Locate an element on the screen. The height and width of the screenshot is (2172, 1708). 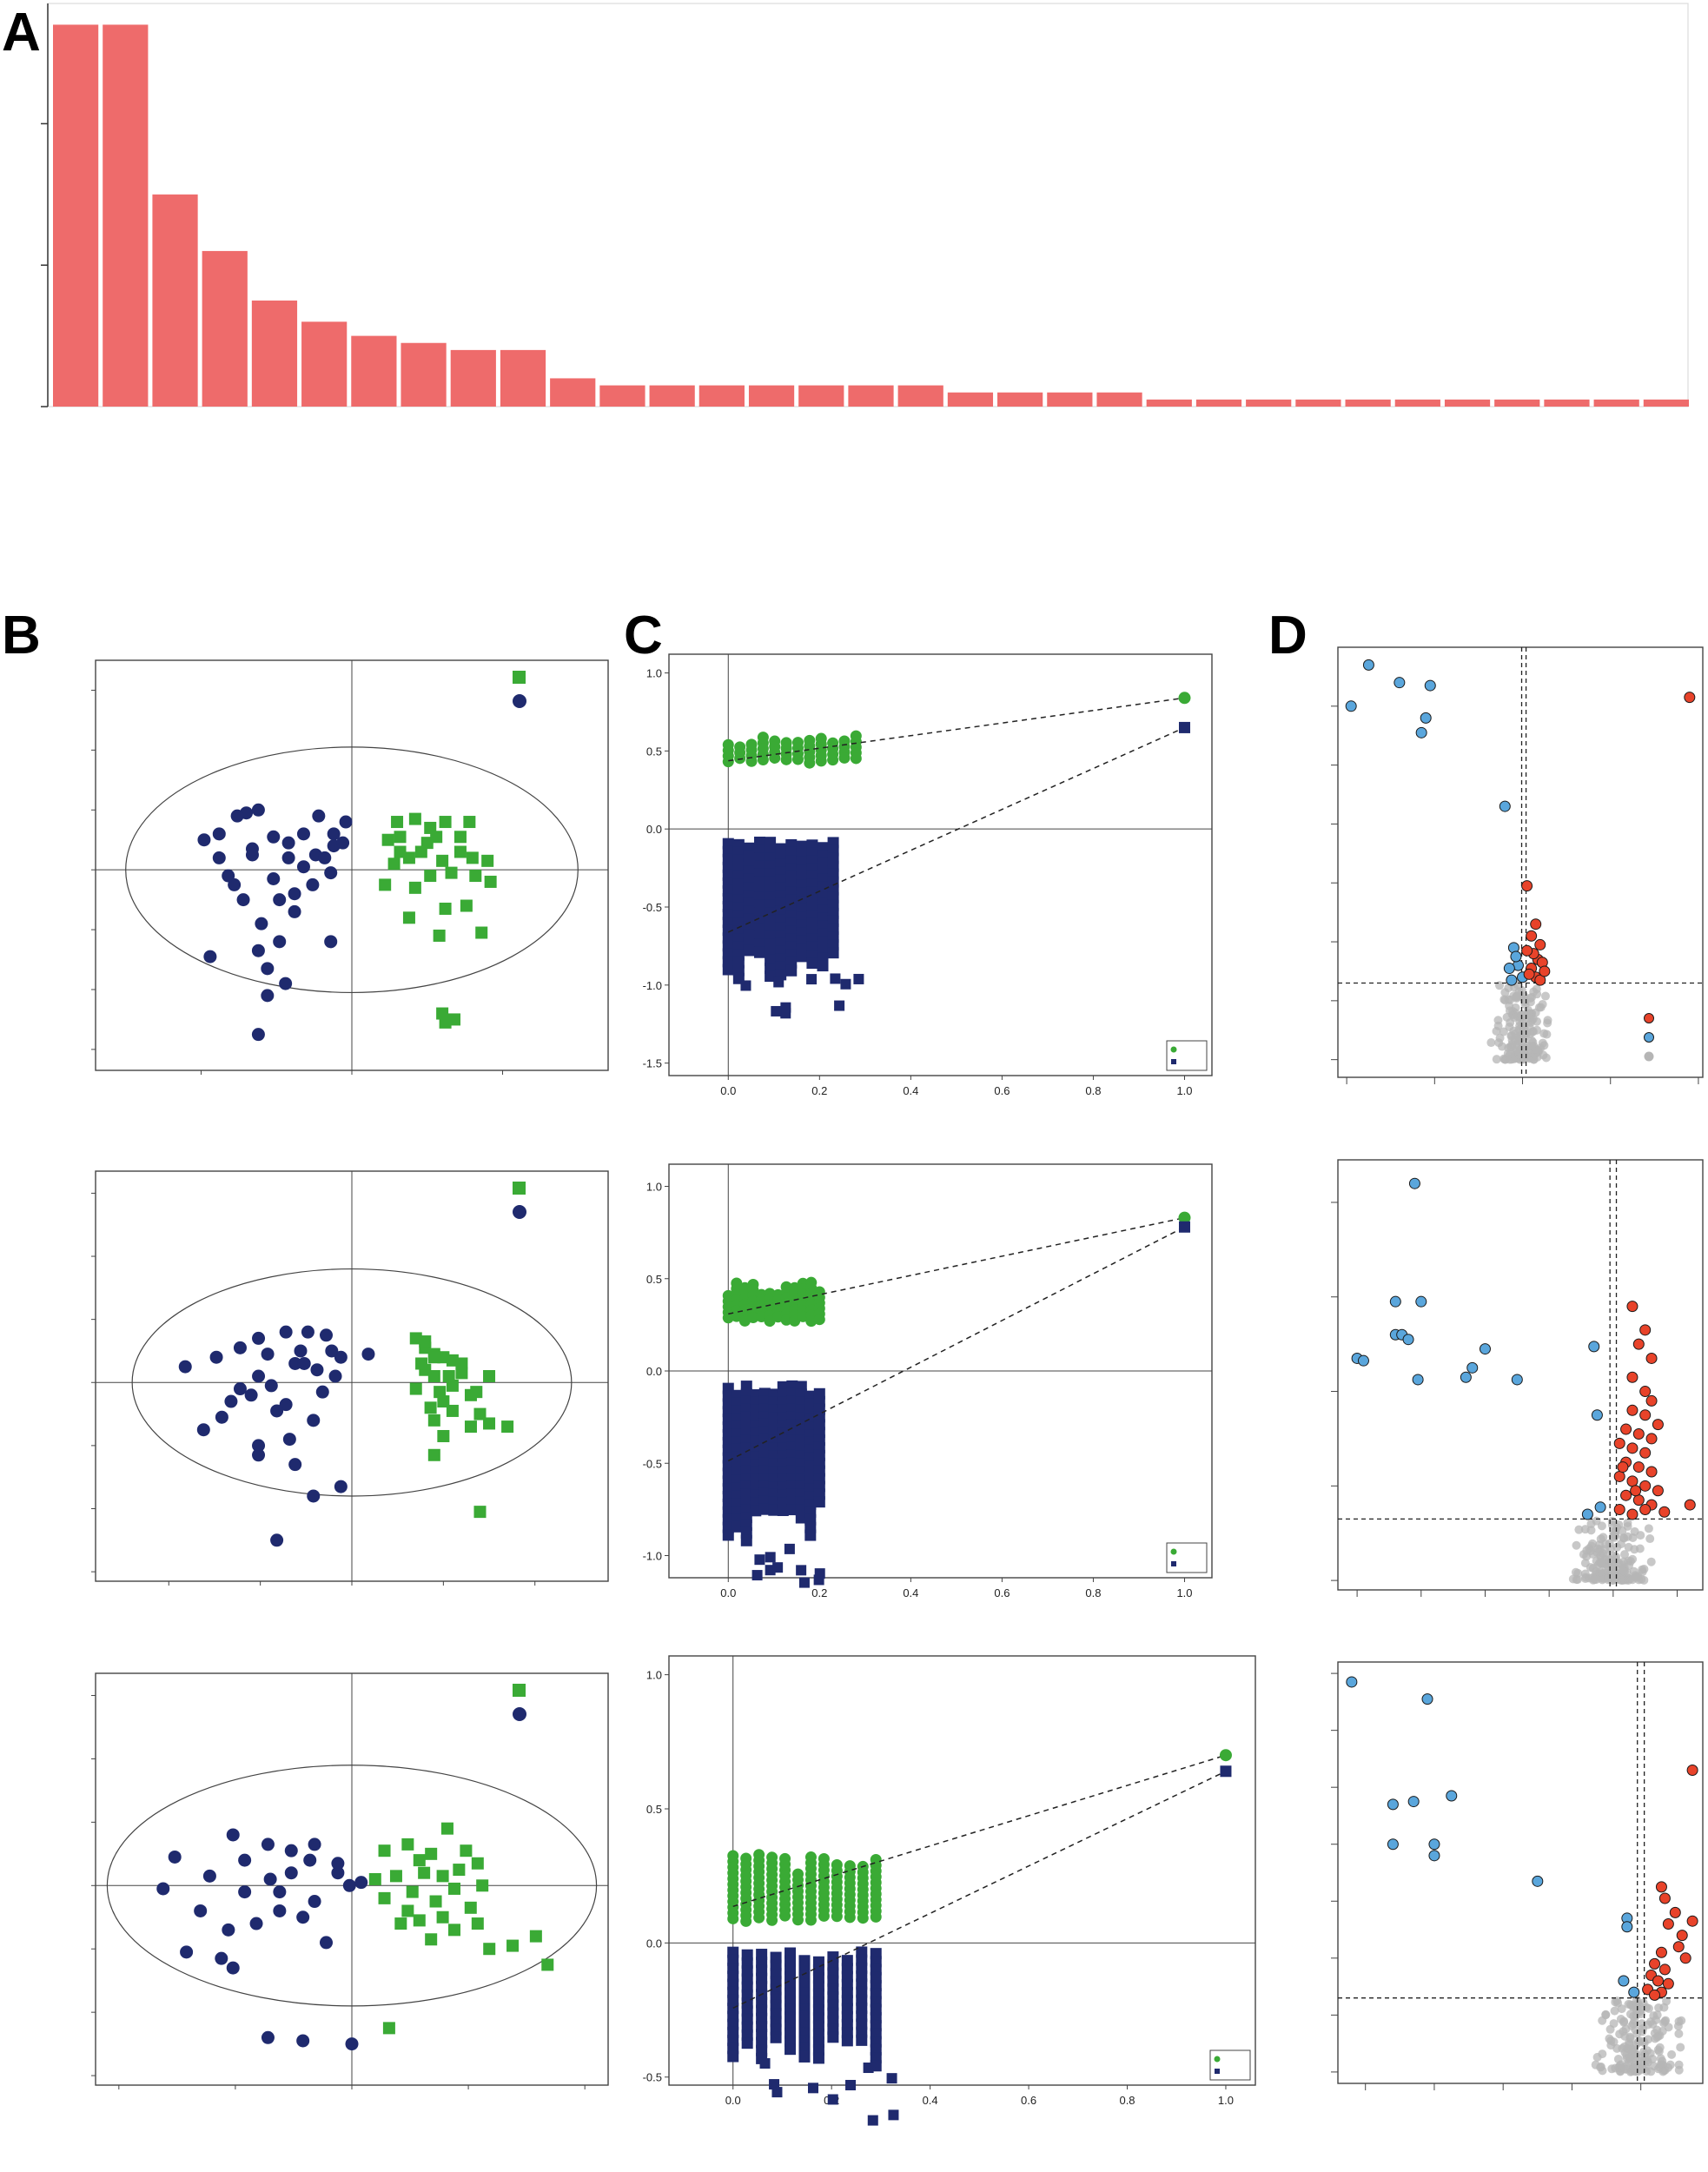
panel-label-a: A is located at coordinates (21, 33).